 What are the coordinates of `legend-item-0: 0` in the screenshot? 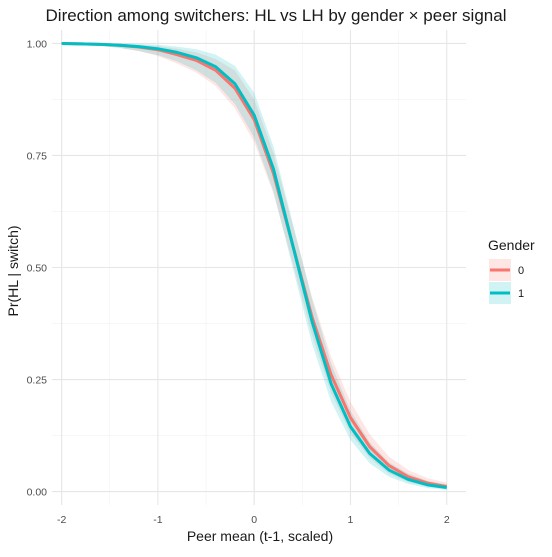 It's located at (506, 270).